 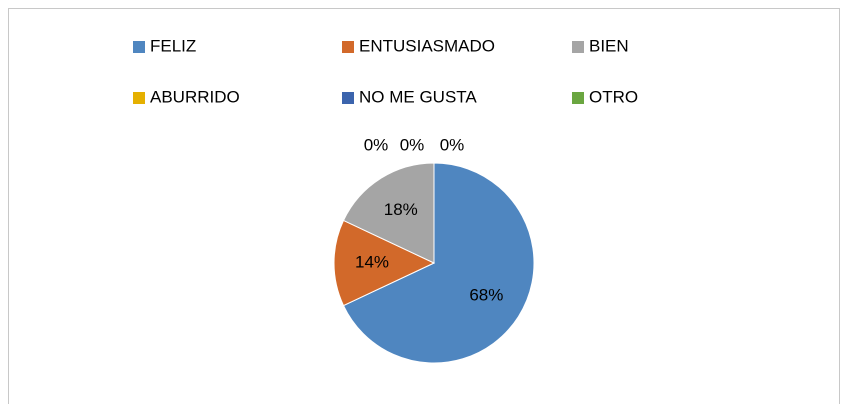 I want to click on legend-label: OTRO, so click(x=613, y=96).